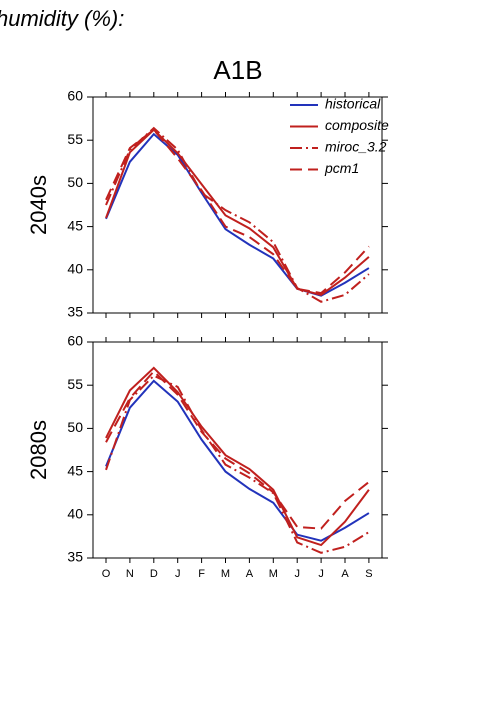 The width and height of the screenshot is (501, 709). Describe the element at coordinates (154, 574) in the screenshot. I see `x-tick-label: D` at that location.